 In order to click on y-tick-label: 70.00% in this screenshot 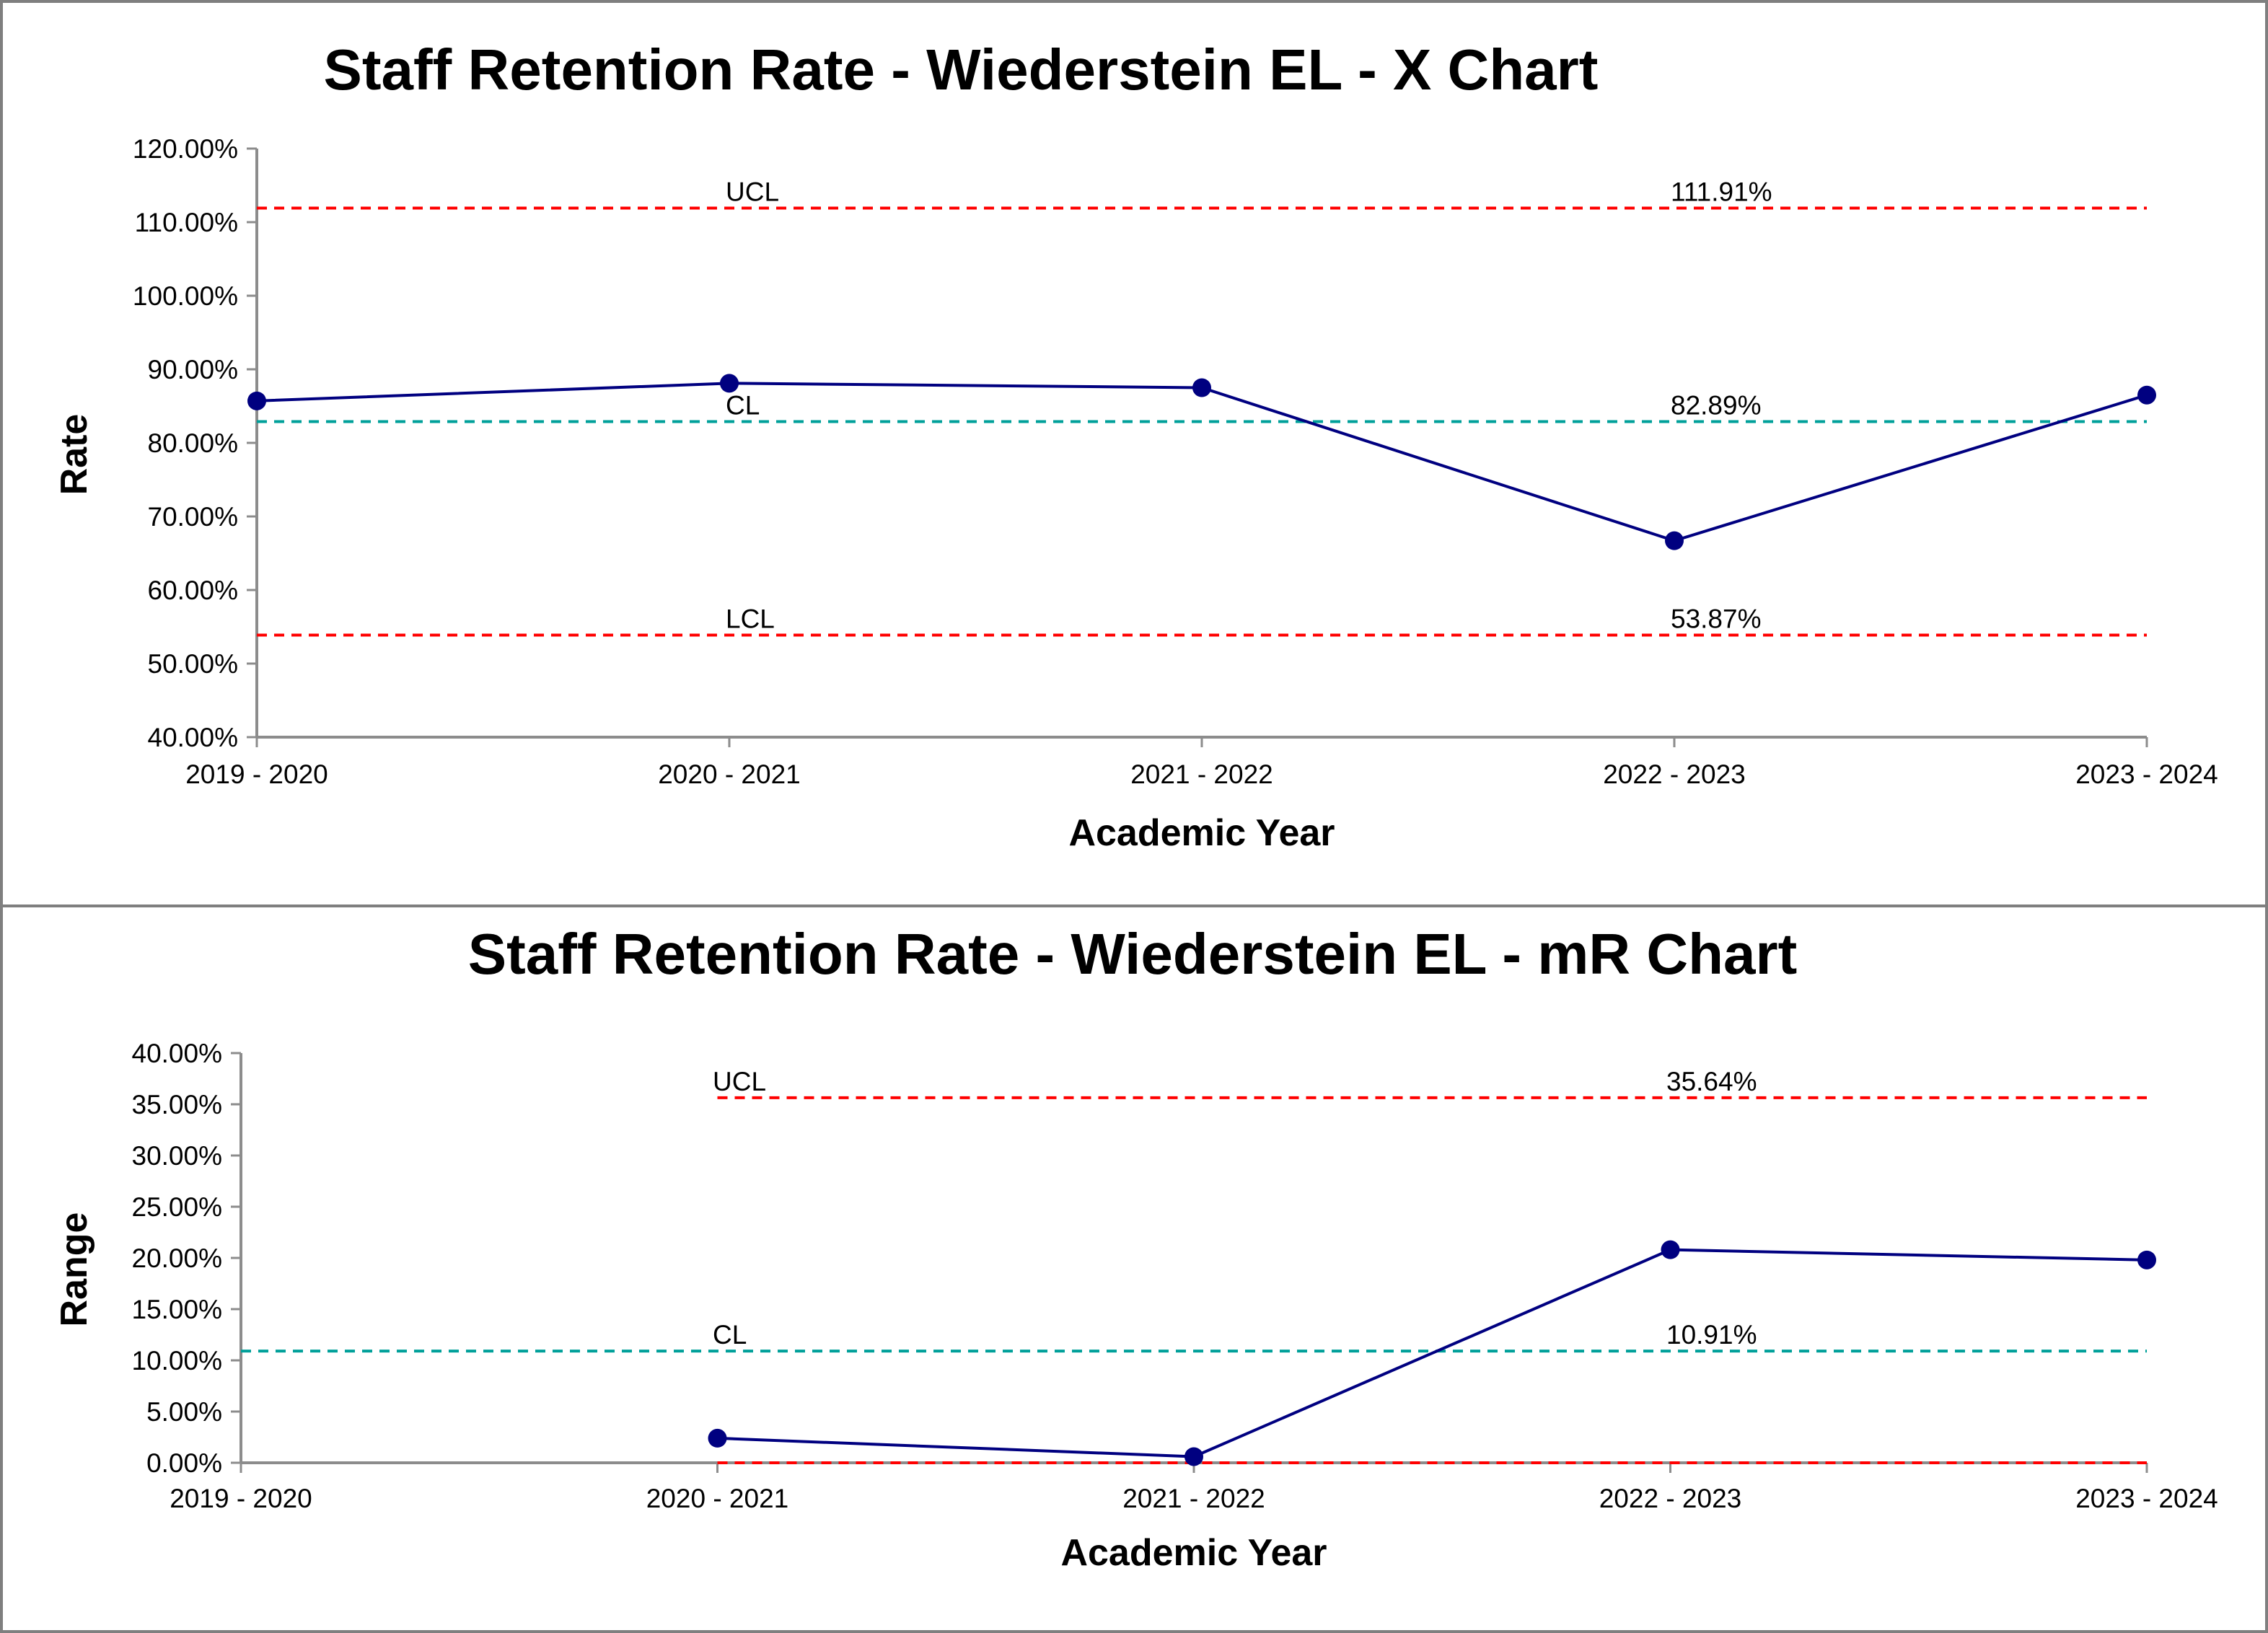, I will do `click(193, 517)`.